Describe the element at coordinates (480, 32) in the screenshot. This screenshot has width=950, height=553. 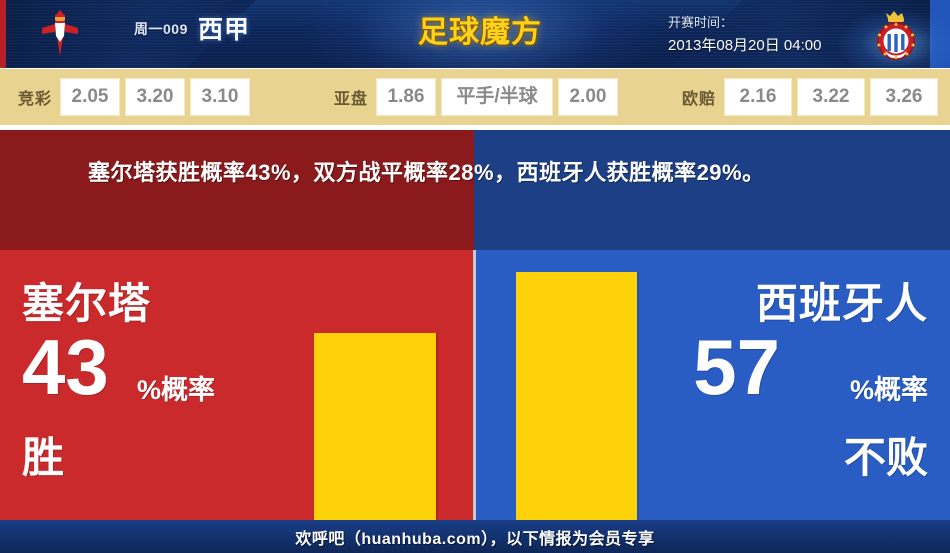
I see `brand-logo-text: 足球魔方` at that location.